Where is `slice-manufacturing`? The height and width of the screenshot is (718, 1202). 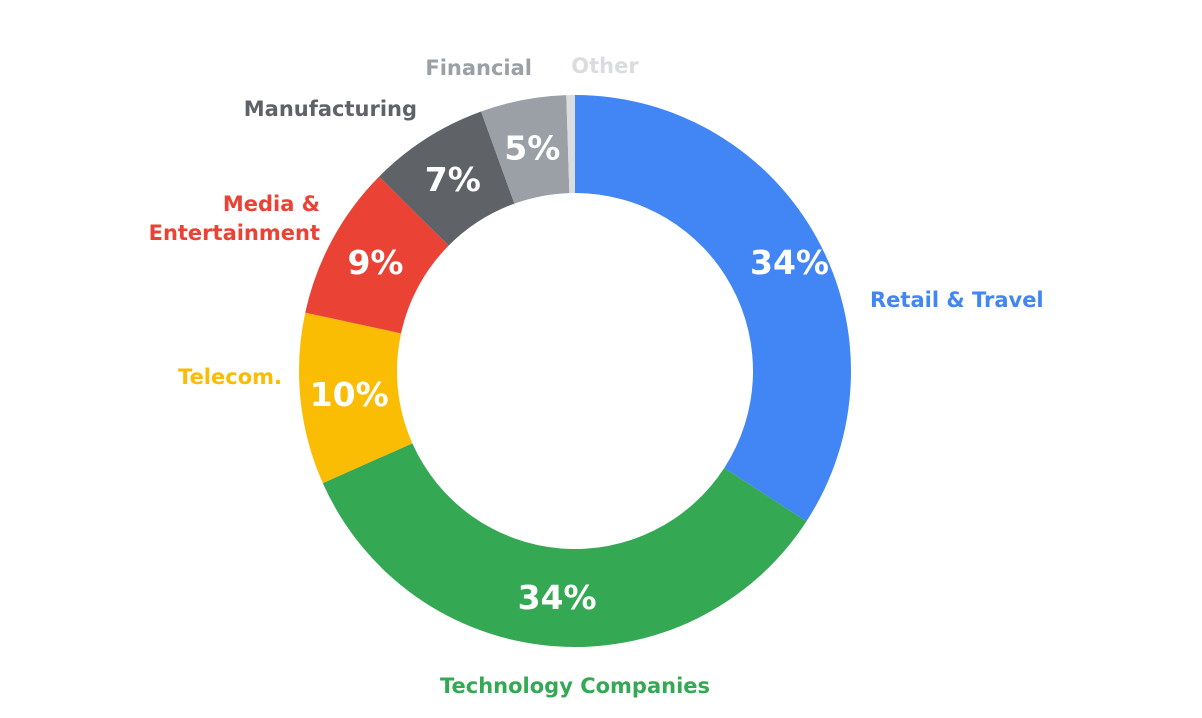 slice-manufacturing is located at coordinates (447, 178).